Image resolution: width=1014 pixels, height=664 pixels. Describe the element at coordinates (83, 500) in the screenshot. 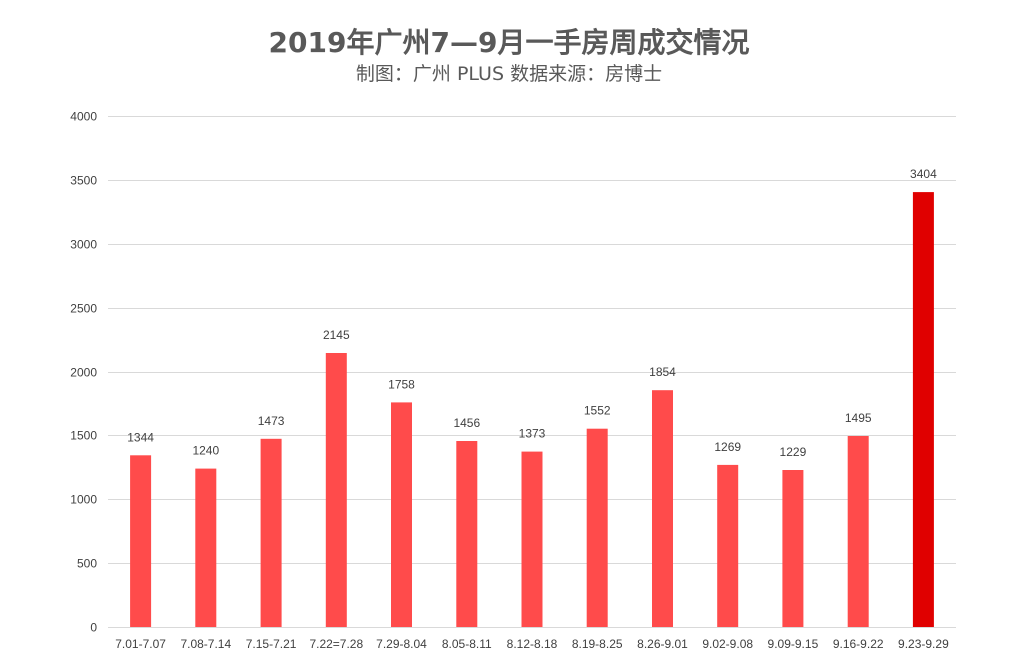

I see `y-tick-label: 1000` at that location.